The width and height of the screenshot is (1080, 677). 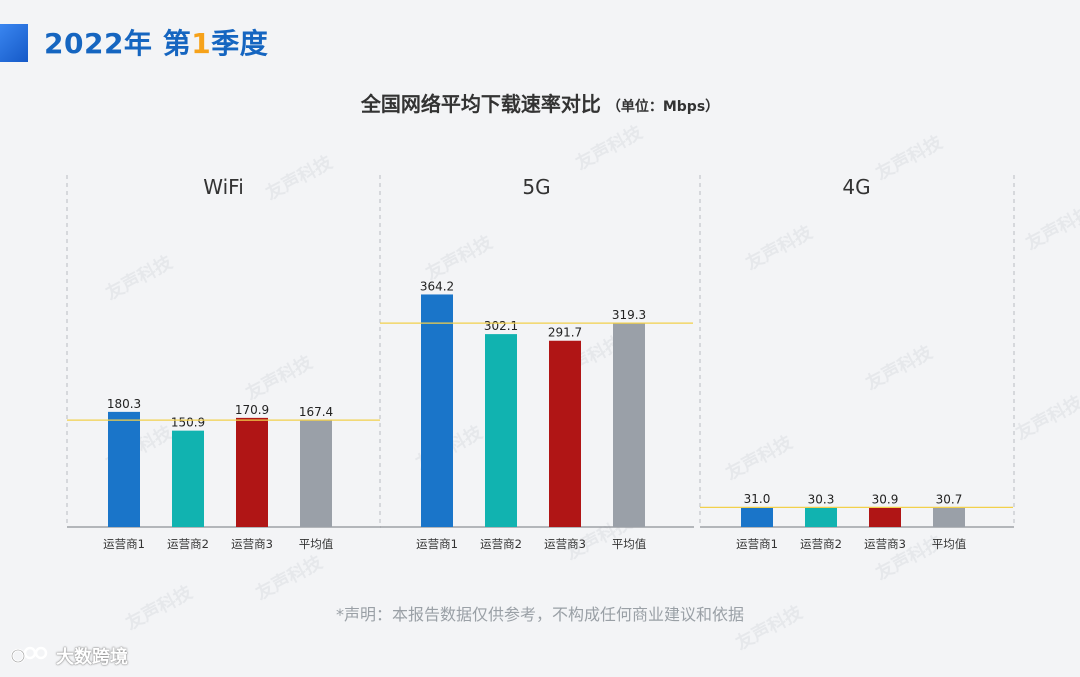 I want to click on category-label-wifi-2: 运营商2, so click(x=188, y=544).